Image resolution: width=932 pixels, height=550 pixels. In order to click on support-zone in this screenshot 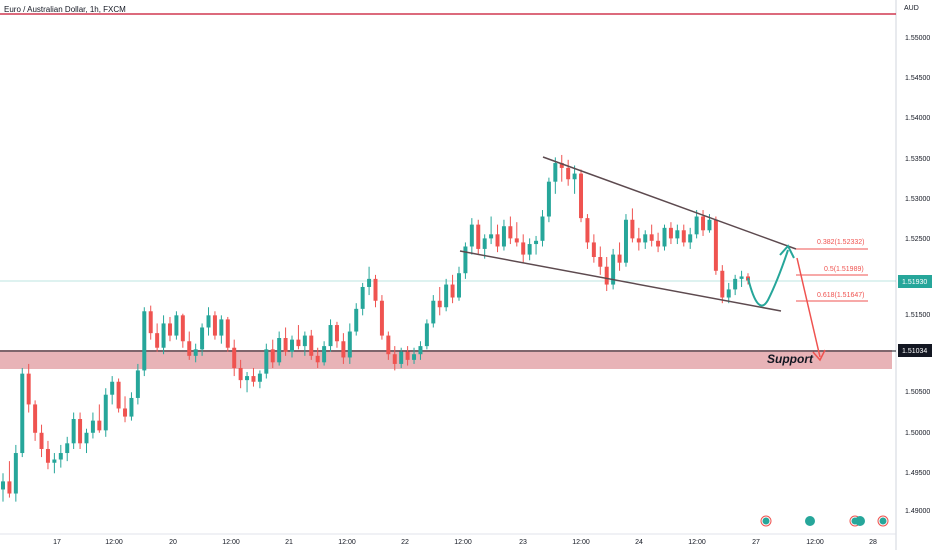, I will do `click(446, 359)`.